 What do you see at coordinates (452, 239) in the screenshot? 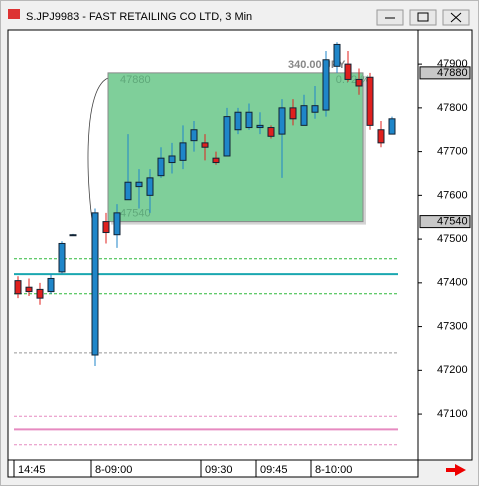
I see `y-tick-label: 47500` at bounding box center [452, 239].